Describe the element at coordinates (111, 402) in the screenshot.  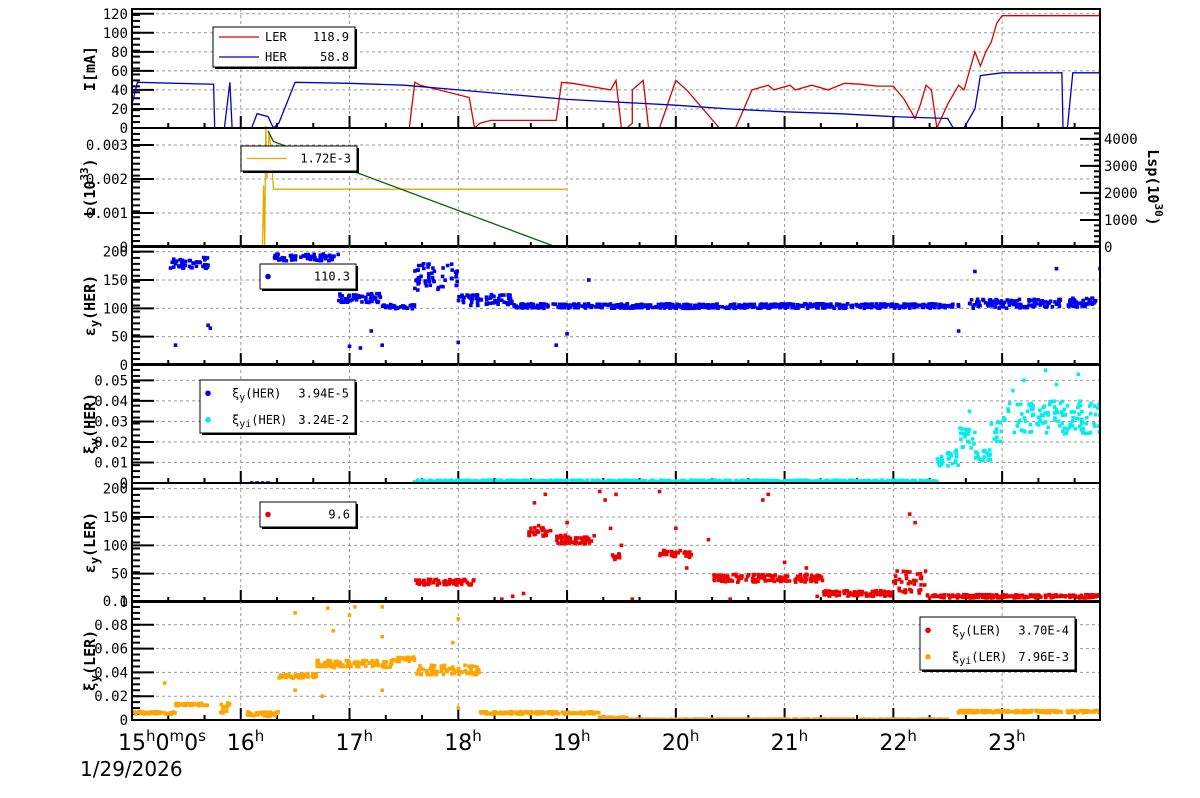
I see `y-tick-label: 0.04` at that location.